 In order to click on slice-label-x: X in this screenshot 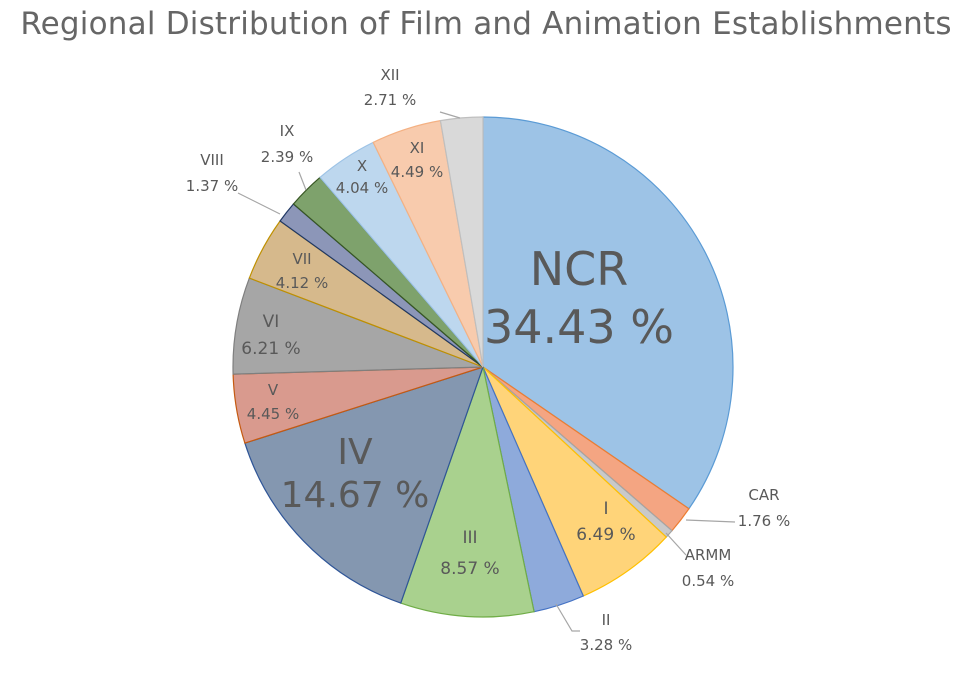, I will do `click(362, 166)`.